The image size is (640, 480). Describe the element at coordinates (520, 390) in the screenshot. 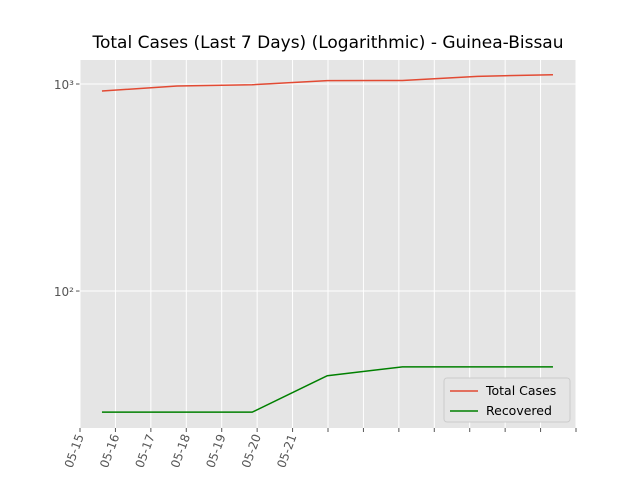

I see `legend-label: Total Cases` at that location.